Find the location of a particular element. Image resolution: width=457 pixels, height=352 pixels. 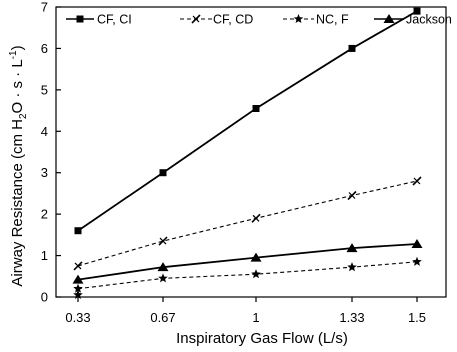

y-axis-label-part: Airway Resistance (cm H is located at coordinates (17, 203).